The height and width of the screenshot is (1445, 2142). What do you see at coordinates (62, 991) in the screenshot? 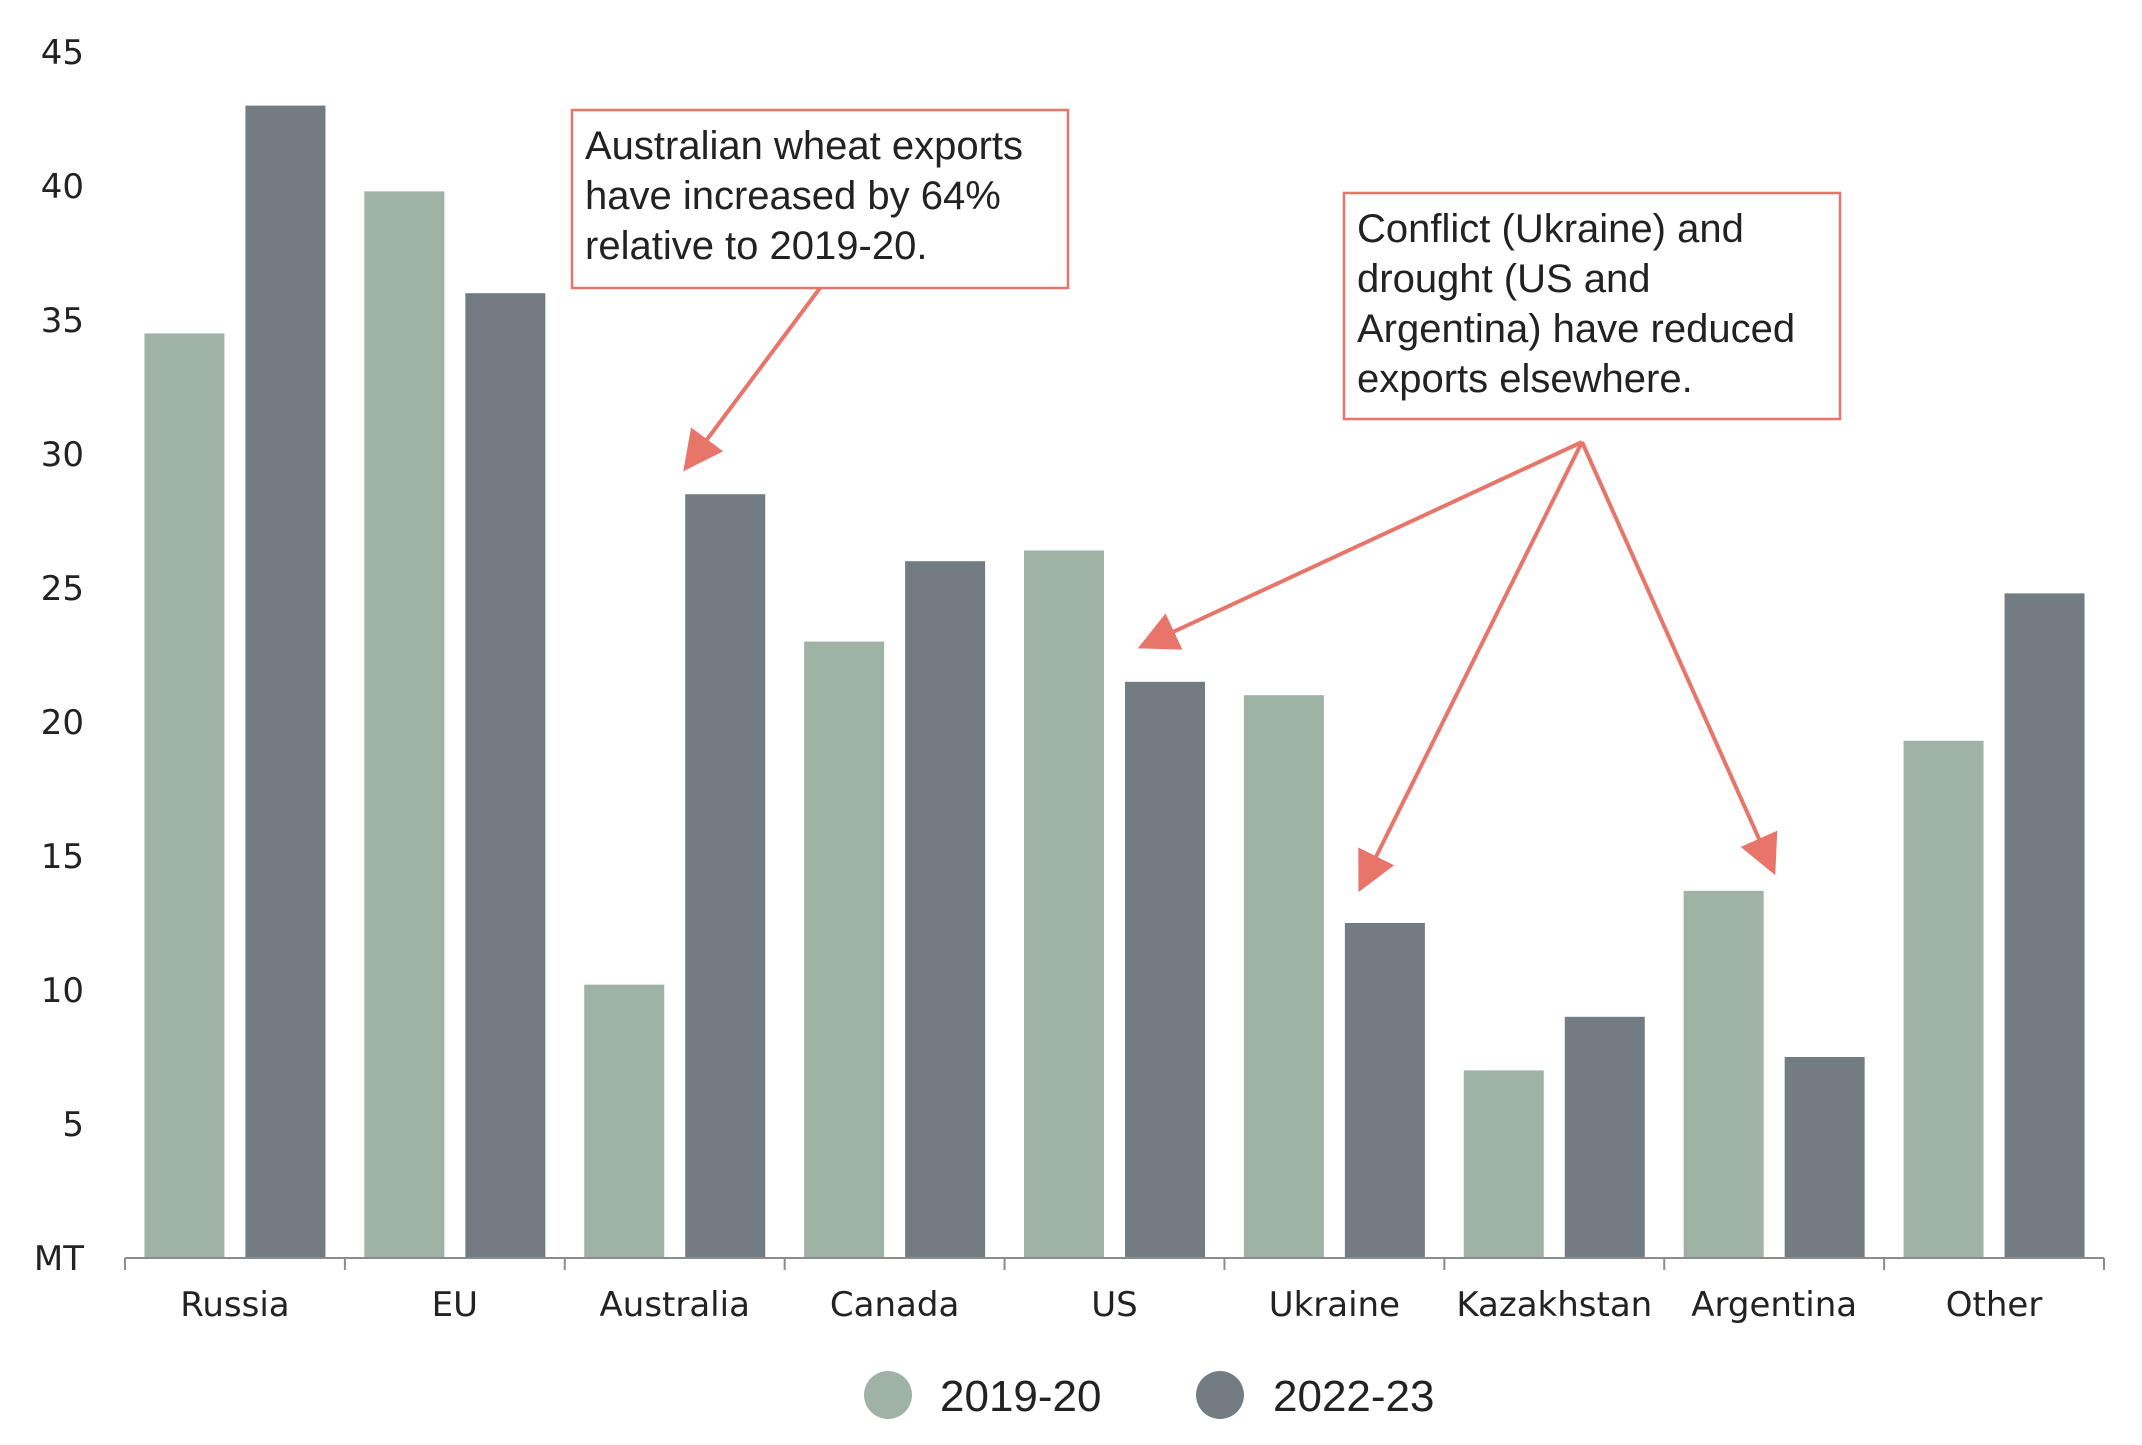
I see `y-tick-label: 10` at bounding box center [62, 991].